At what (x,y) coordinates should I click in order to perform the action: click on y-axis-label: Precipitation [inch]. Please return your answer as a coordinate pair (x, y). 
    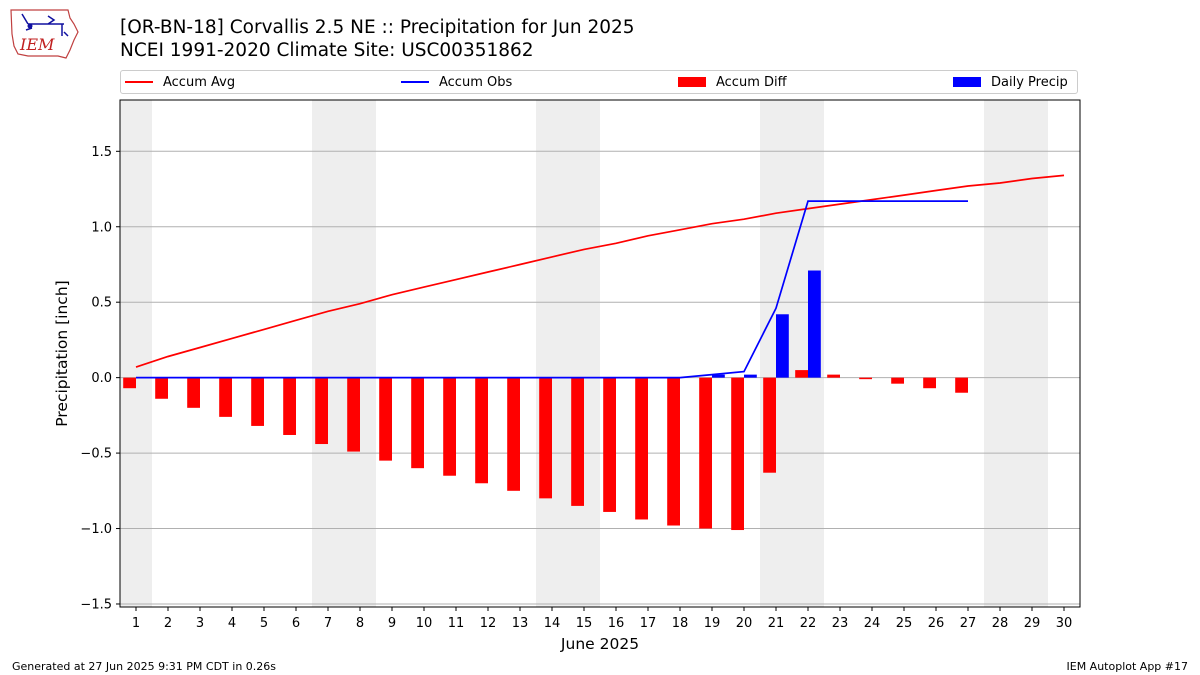
    Looking at the image, I should click on (62, 353).